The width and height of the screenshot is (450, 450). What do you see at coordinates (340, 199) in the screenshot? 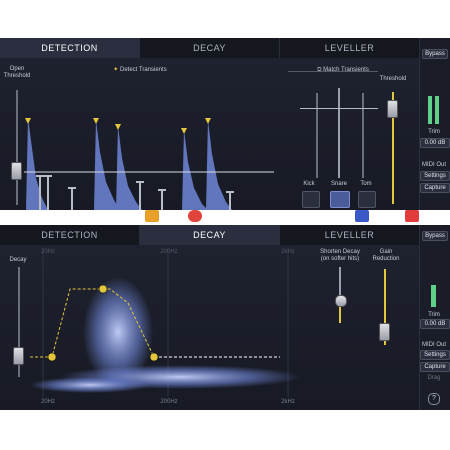
I see `snare-button` at bounding box center [340, 199].